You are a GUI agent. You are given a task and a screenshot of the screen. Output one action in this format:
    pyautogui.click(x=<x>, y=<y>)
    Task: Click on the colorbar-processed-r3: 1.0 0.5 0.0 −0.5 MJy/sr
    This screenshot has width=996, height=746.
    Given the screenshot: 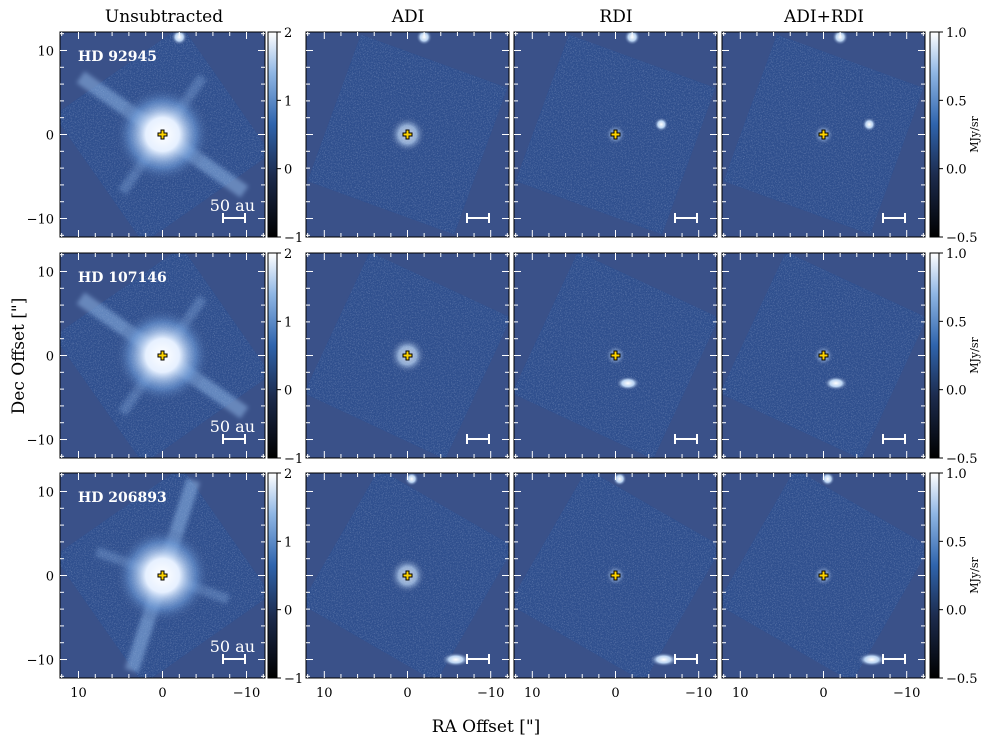 What is the action you would take?
    pyautogui.click(x=955, y=577)
    